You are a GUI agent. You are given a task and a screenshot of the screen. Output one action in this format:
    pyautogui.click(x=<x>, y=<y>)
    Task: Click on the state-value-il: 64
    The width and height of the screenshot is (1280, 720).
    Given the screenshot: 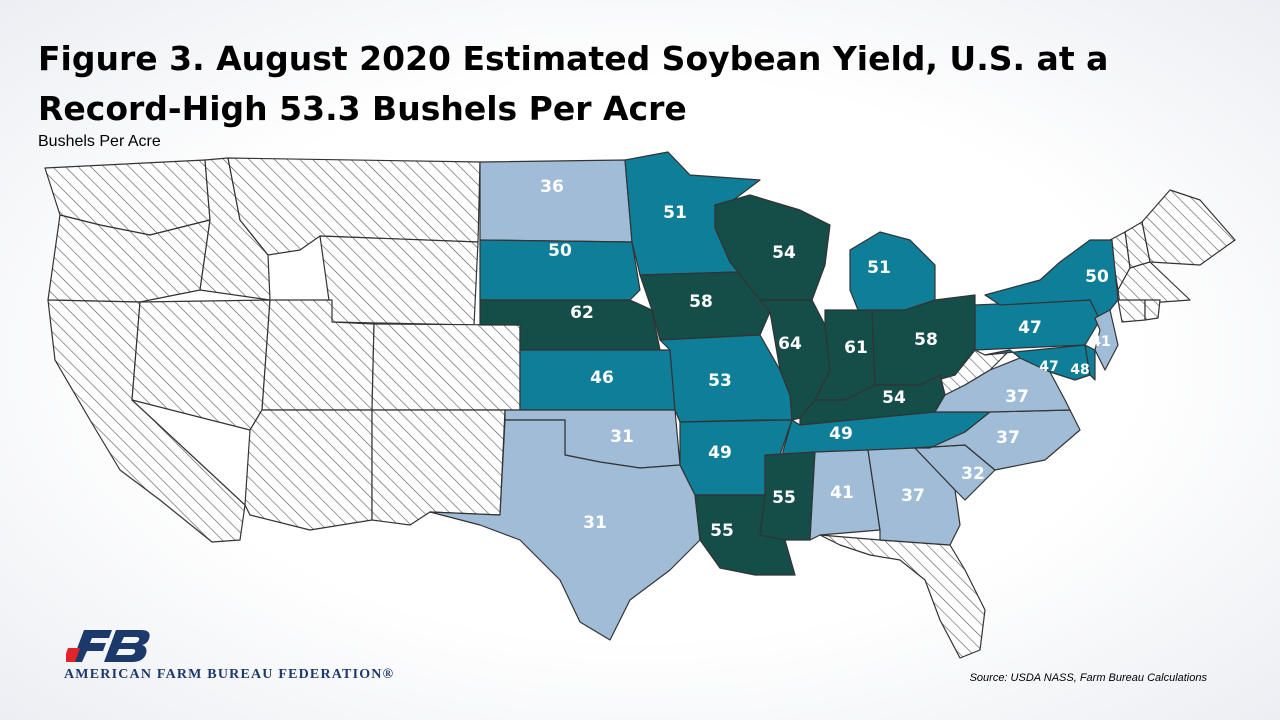 What is the action you would take?
    pyautogui.click(x=790, y=344)
    